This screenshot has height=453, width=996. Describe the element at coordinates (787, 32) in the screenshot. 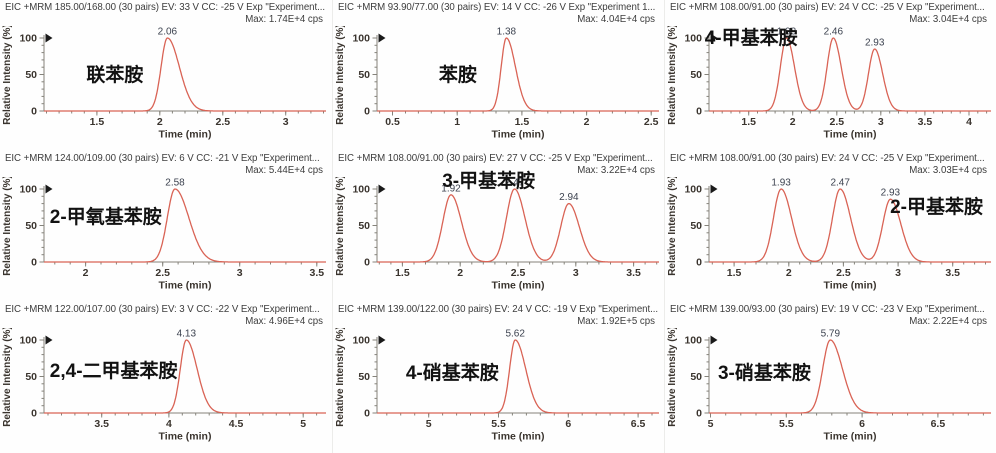

I see `peak-rt-label: 1.93` at that location.